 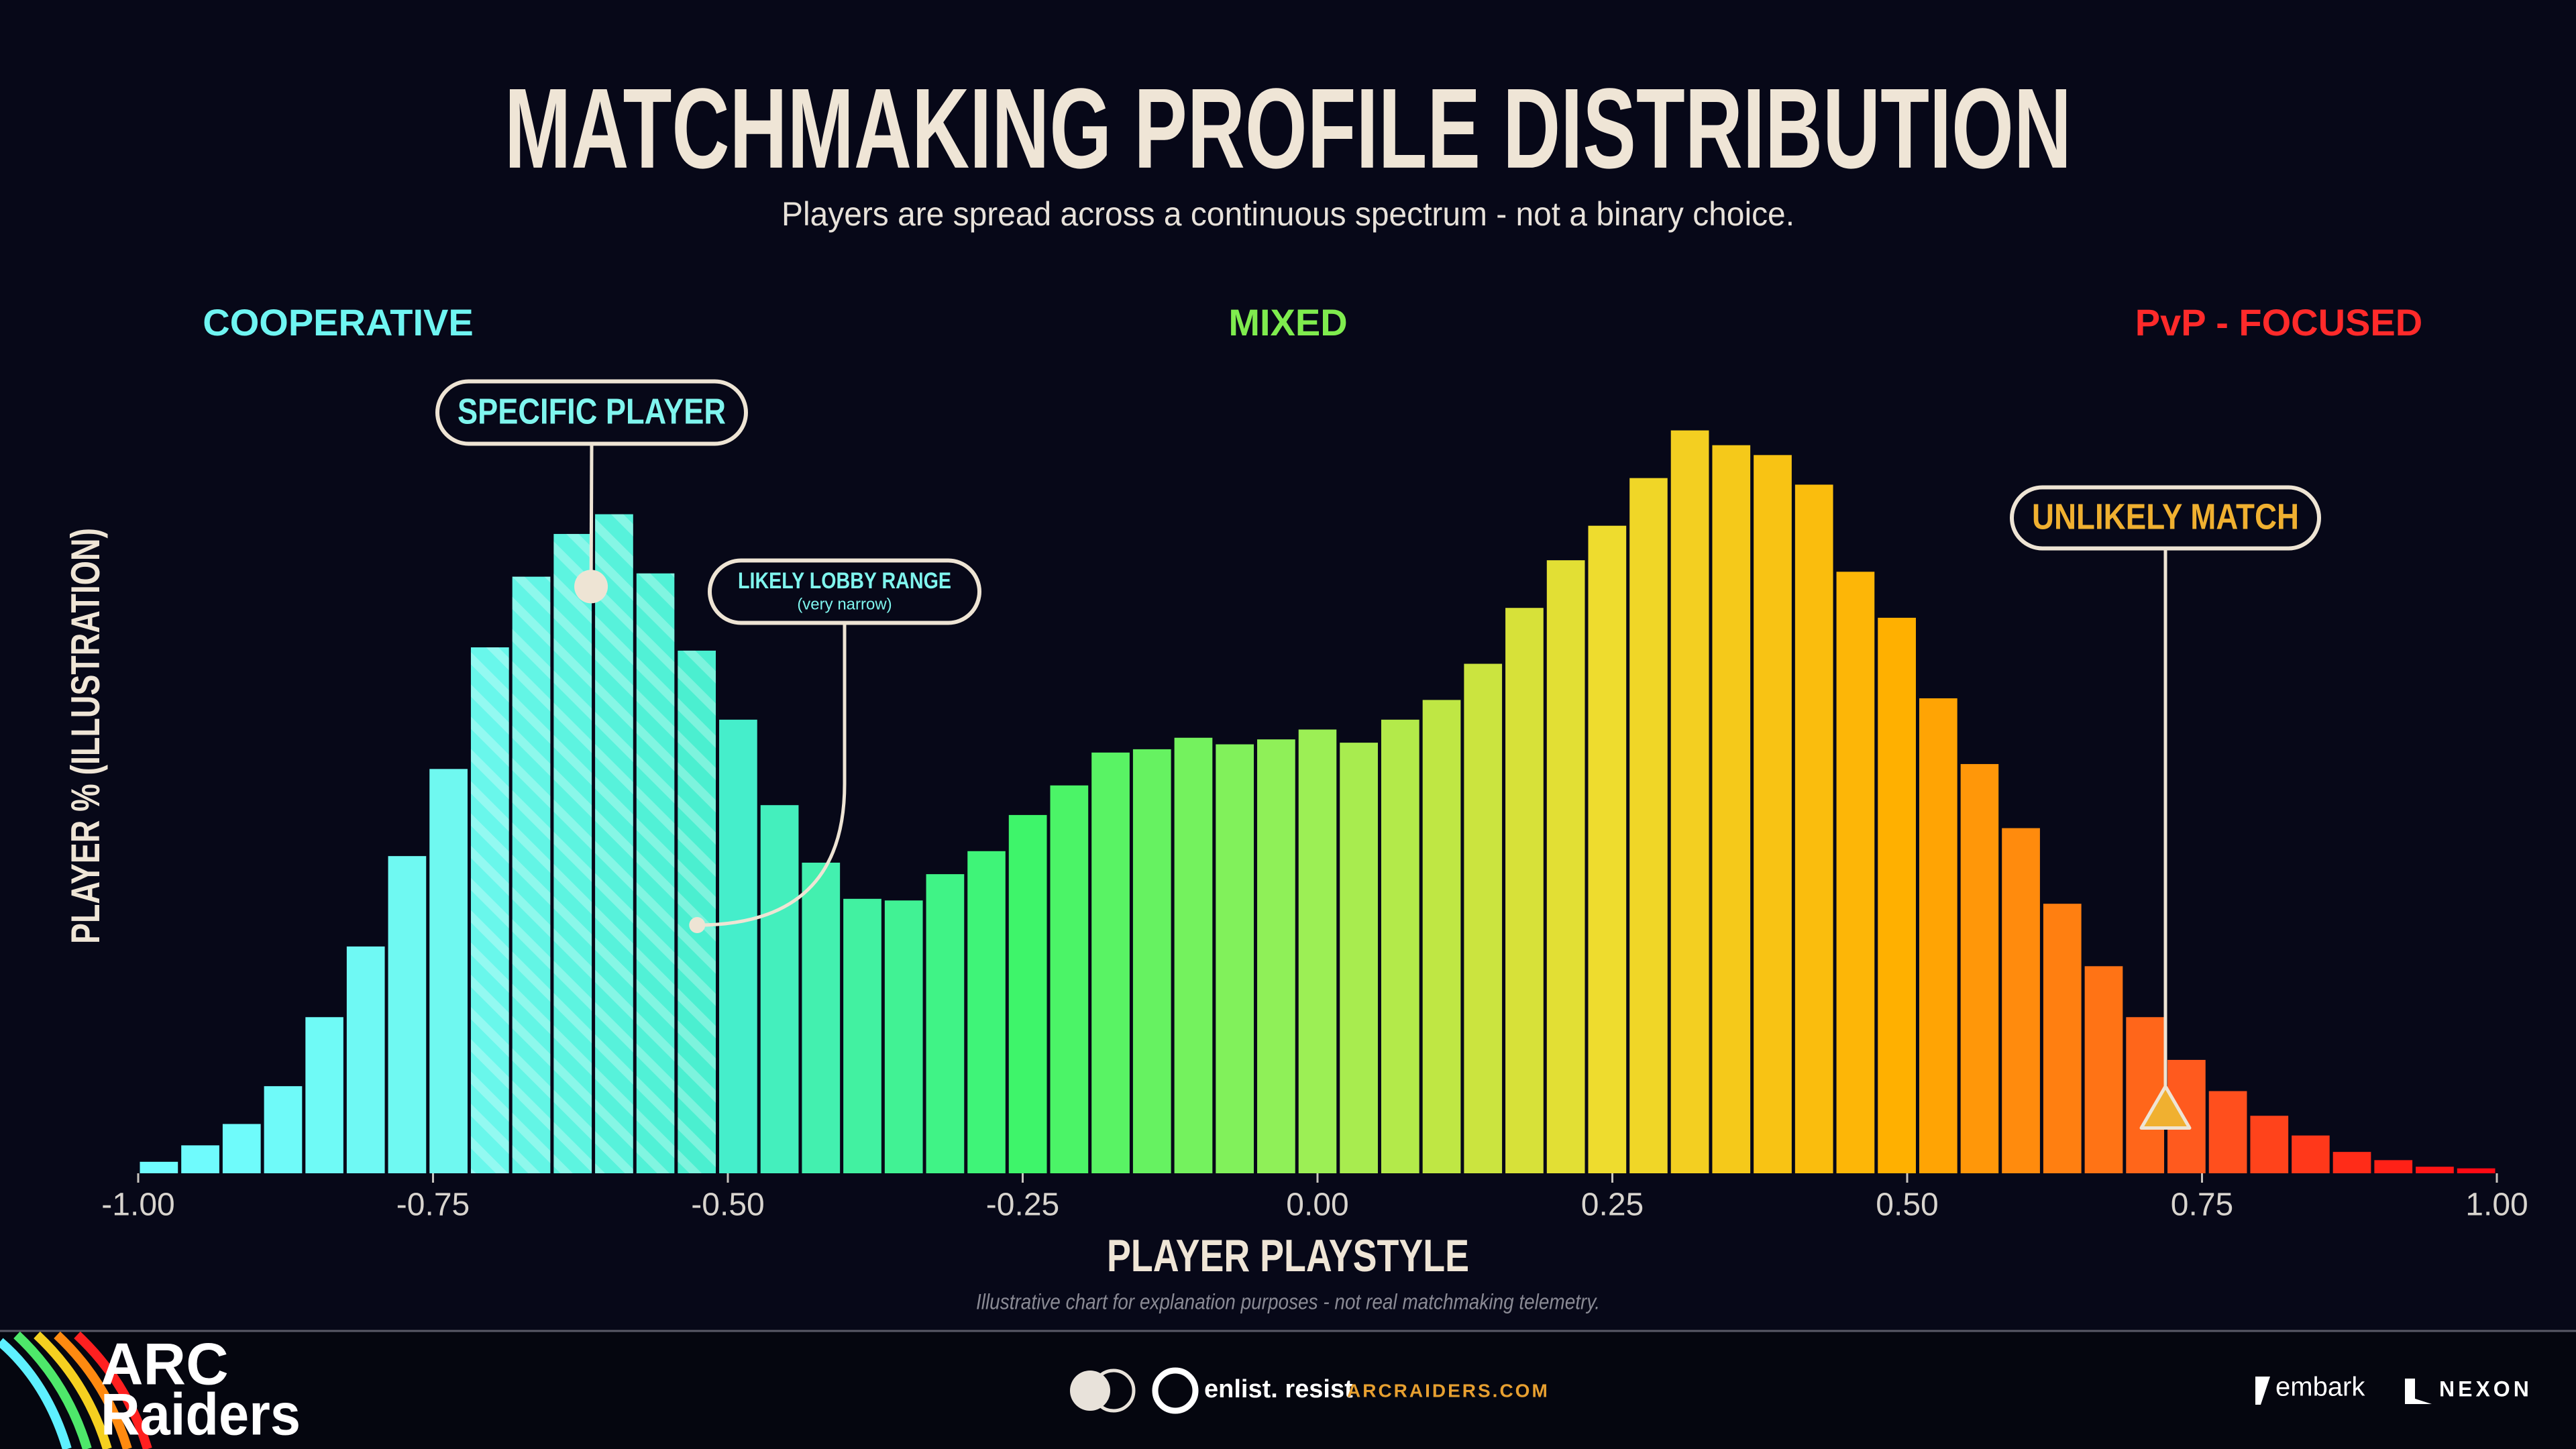 I want to click on footer, so click(x=1288, y=1390).